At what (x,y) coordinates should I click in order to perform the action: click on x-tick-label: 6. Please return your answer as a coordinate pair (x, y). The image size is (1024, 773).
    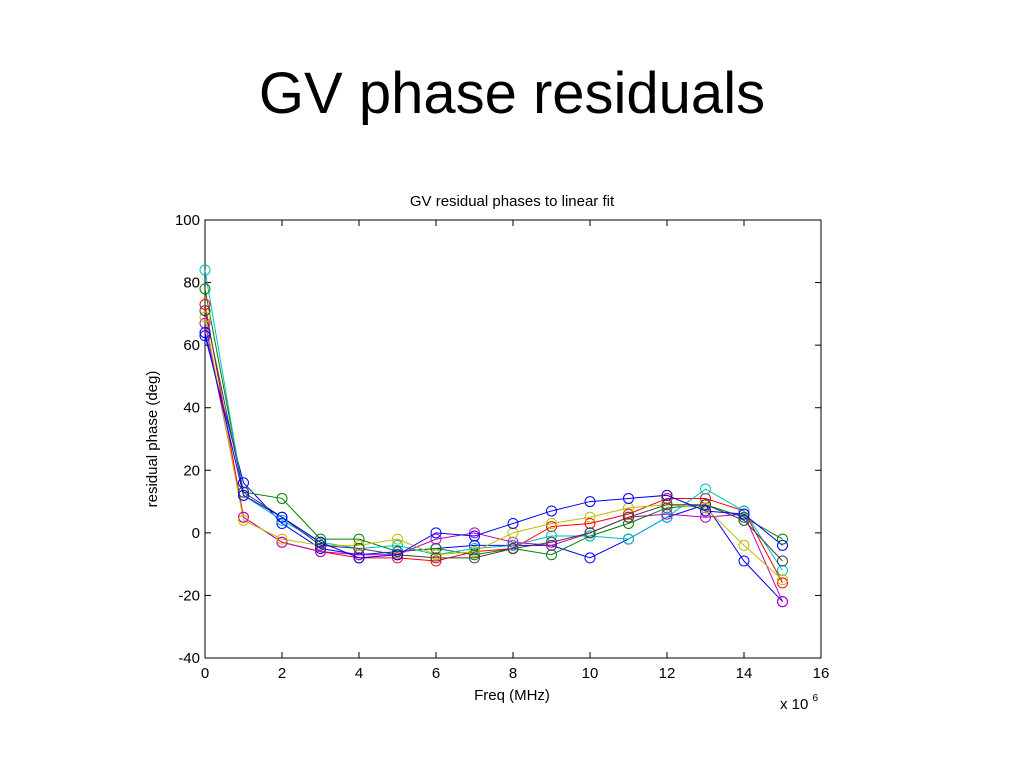
    Looking at the image, I should click on (436, 673).